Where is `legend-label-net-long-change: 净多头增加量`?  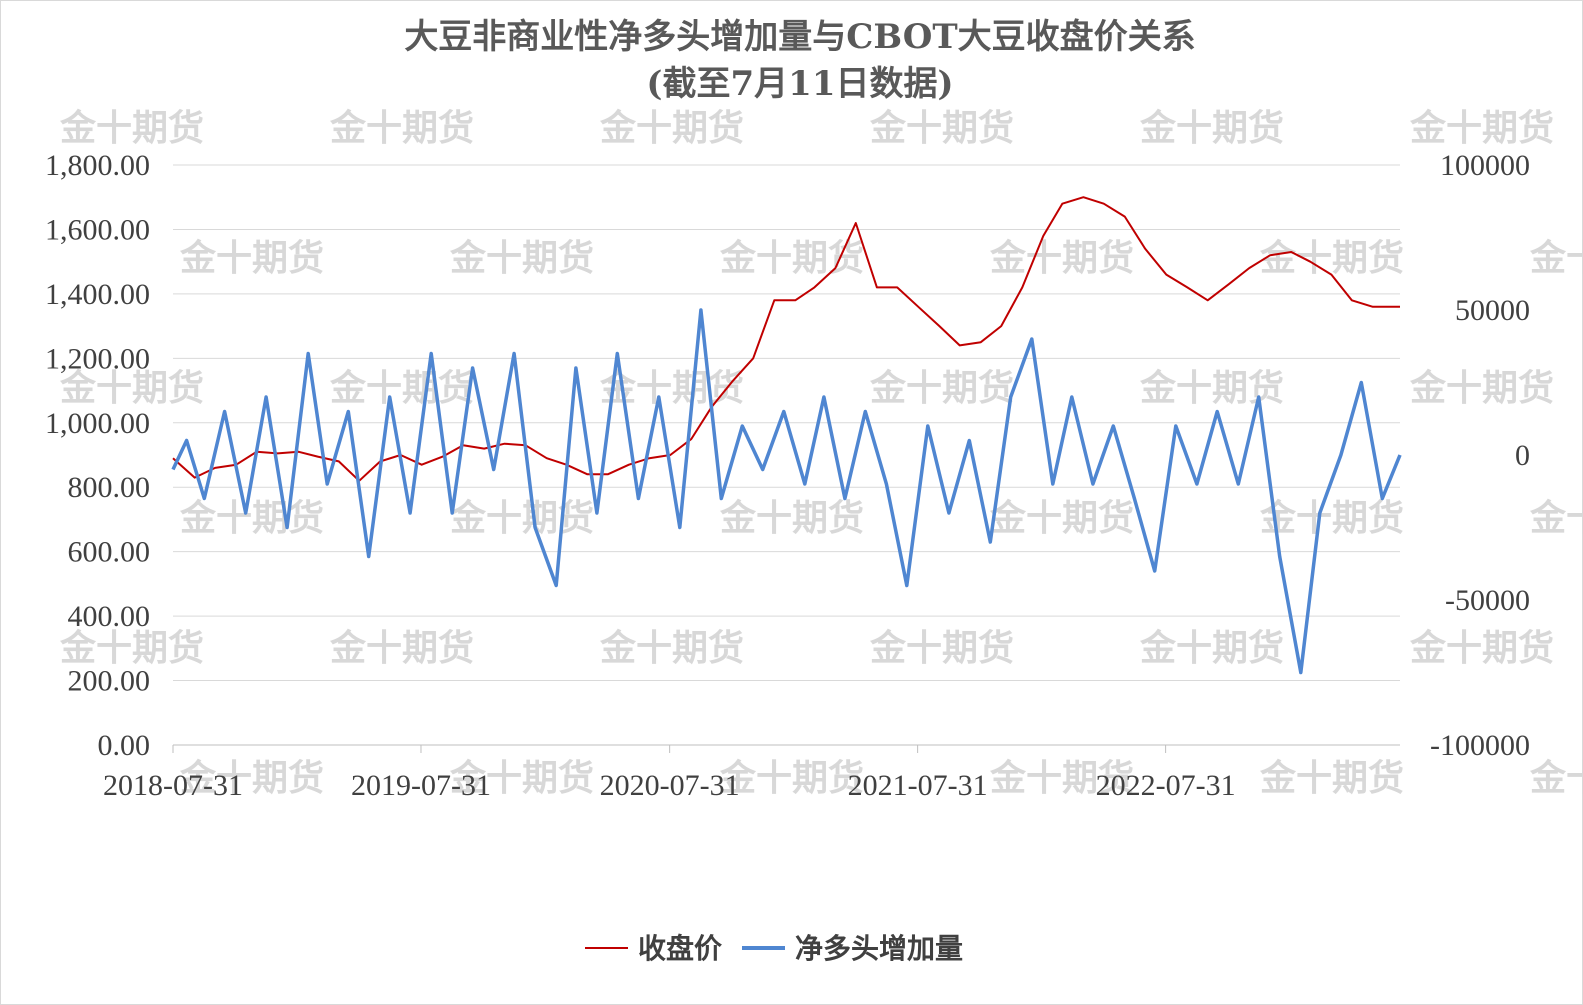 legend-label-net-long-change: 净多头增加量 is located at coordinates (879, 948).